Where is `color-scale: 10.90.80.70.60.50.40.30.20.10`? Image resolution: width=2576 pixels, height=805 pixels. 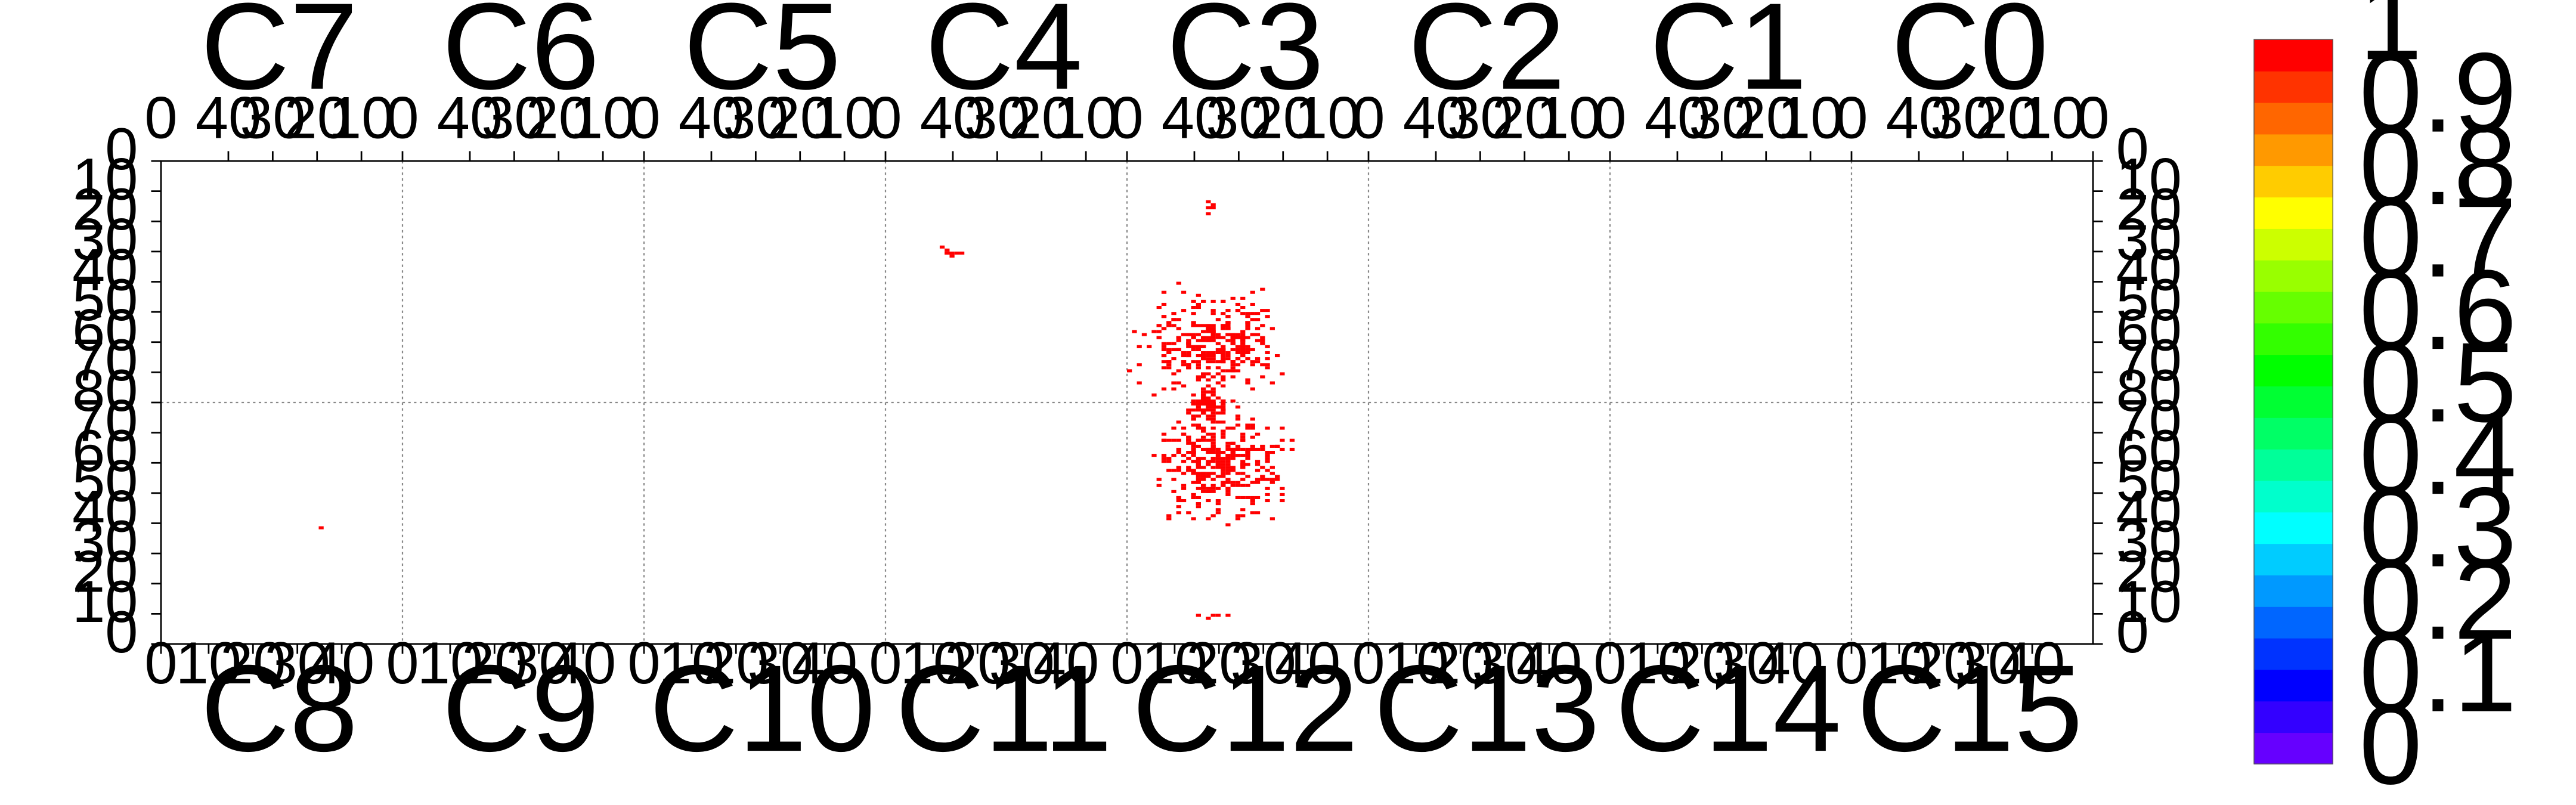
color-scale: 10.90.80.70.60.50.40.30.20.10 is located at coordinates (2385, 402).